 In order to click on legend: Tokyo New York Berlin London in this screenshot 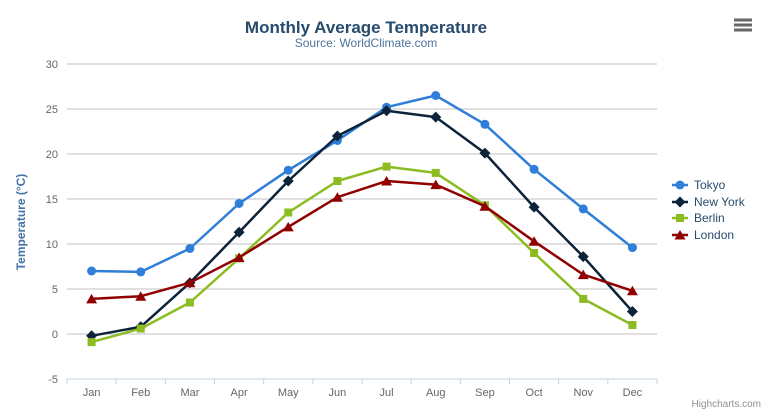, I will do `click(709, 210)`.